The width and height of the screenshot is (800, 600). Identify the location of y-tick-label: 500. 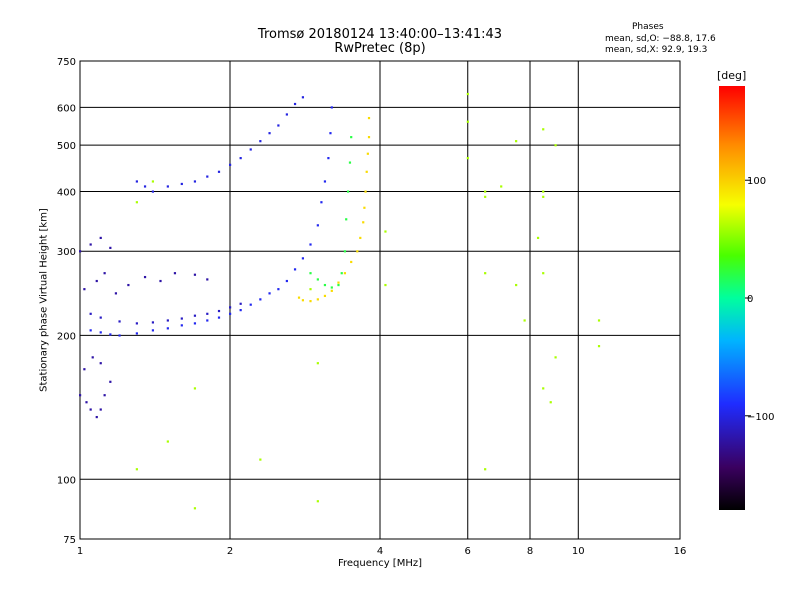
(66, 146).